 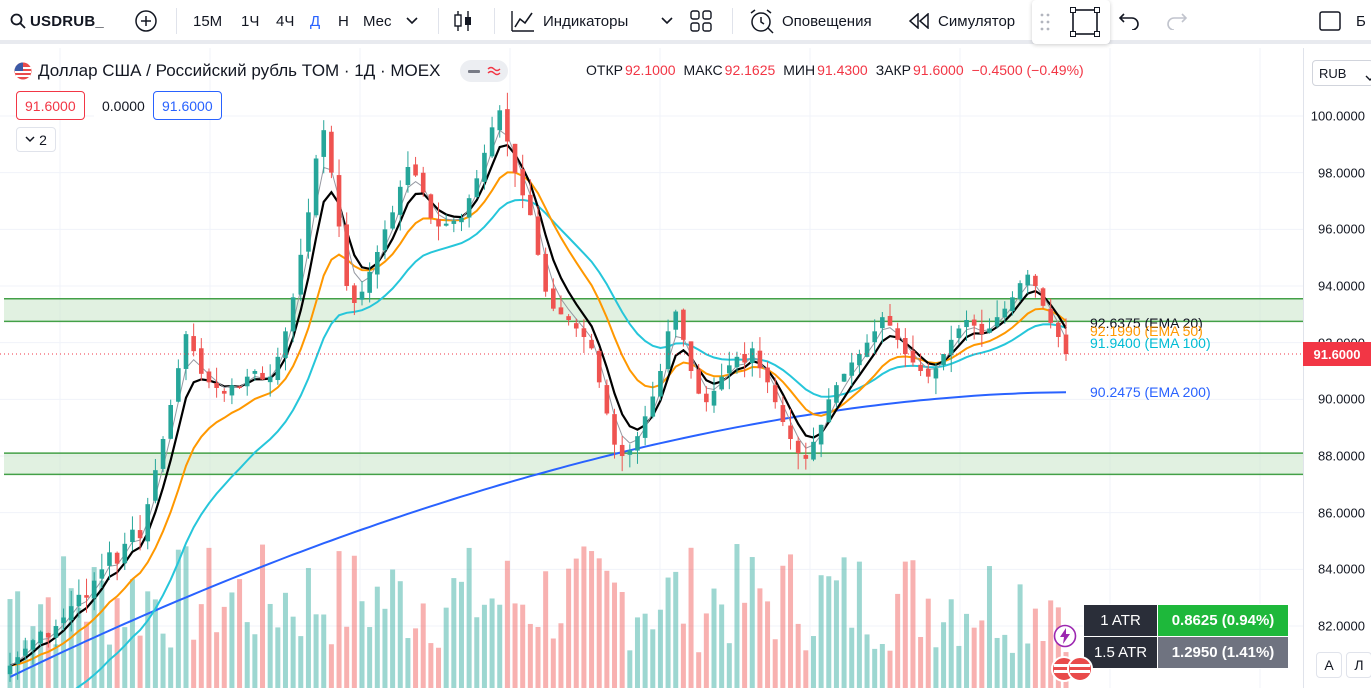 I want to click on layouts-button, so click(x=701, y=21).